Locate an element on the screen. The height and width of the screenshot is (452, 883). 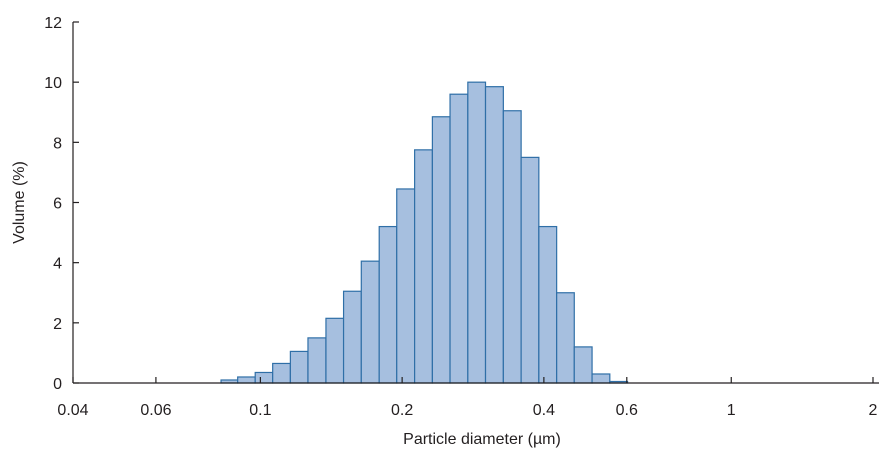
y-ticks: 0 2 4 6 8 10 12 is located at coordinates (61, 204).